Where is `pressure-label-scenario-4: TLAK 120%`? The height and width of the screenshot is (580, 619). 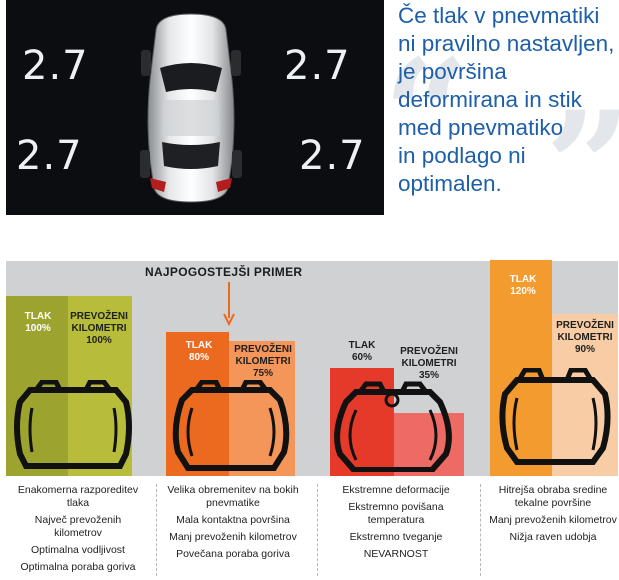
pressure-label-scenario-4: TLAK 120% is located at coordinates (523, 285).